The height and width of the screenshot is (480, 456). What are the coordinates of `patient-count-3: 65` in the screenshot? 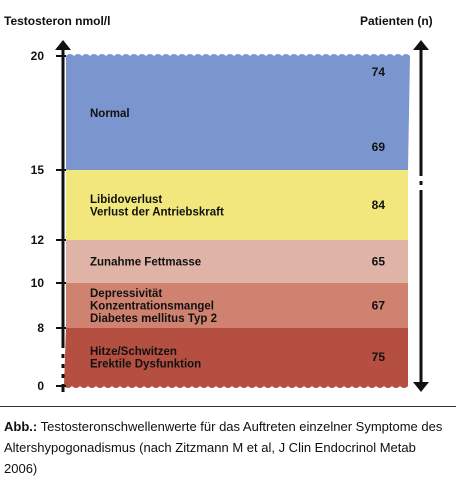 It's located at (379, 262).